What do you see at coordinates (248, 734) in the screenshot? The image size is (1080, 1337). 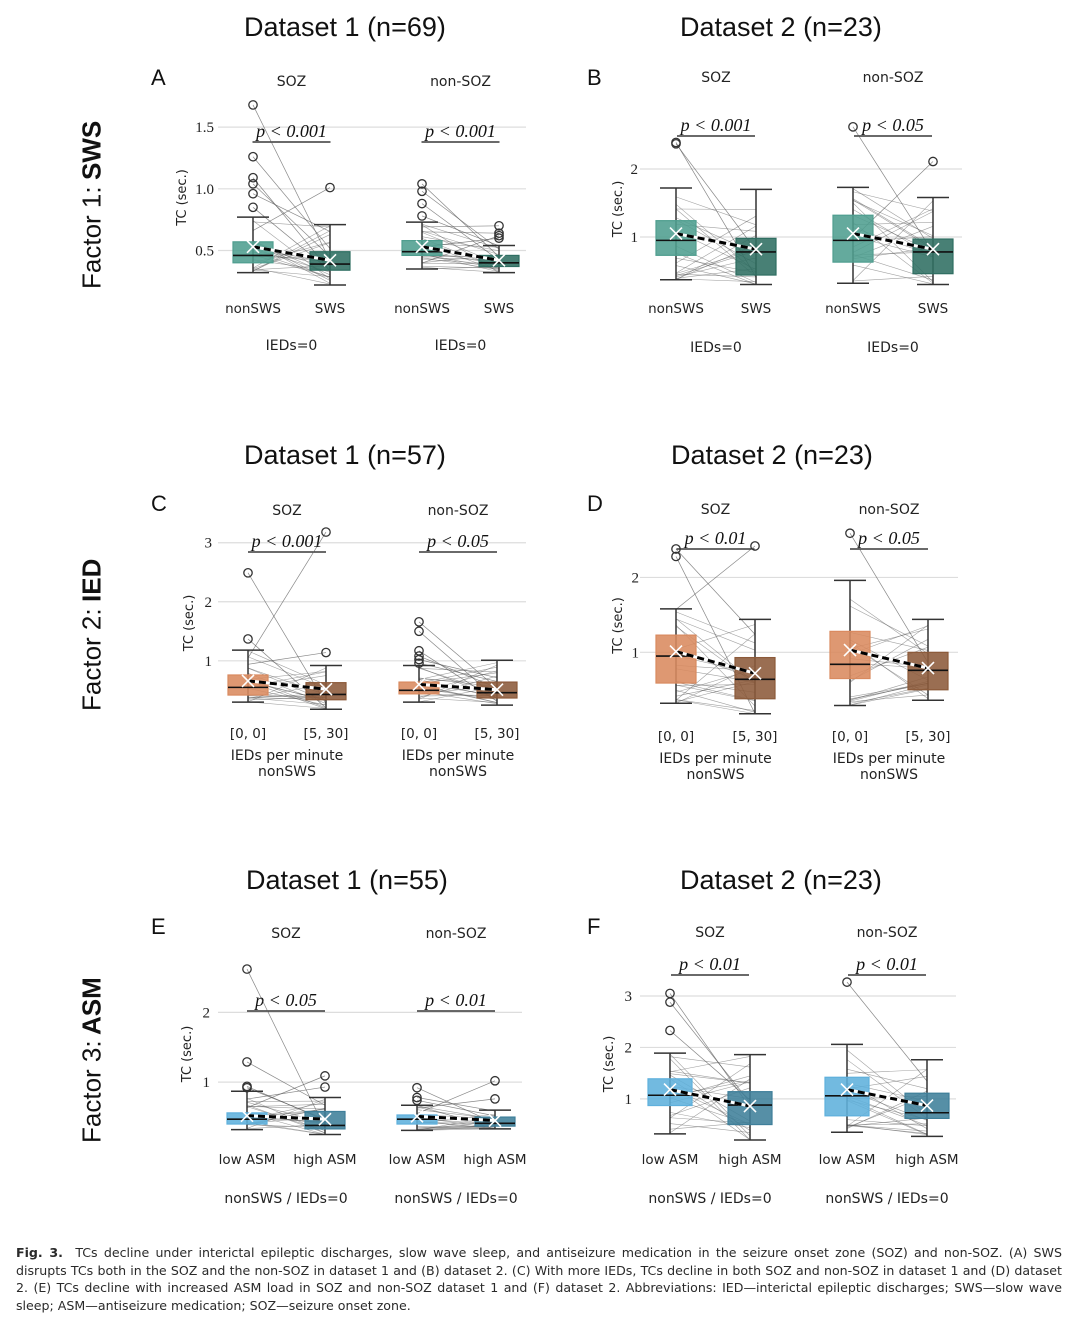 I see `category-label: [0, 0]` at bounding box center [248, 734].